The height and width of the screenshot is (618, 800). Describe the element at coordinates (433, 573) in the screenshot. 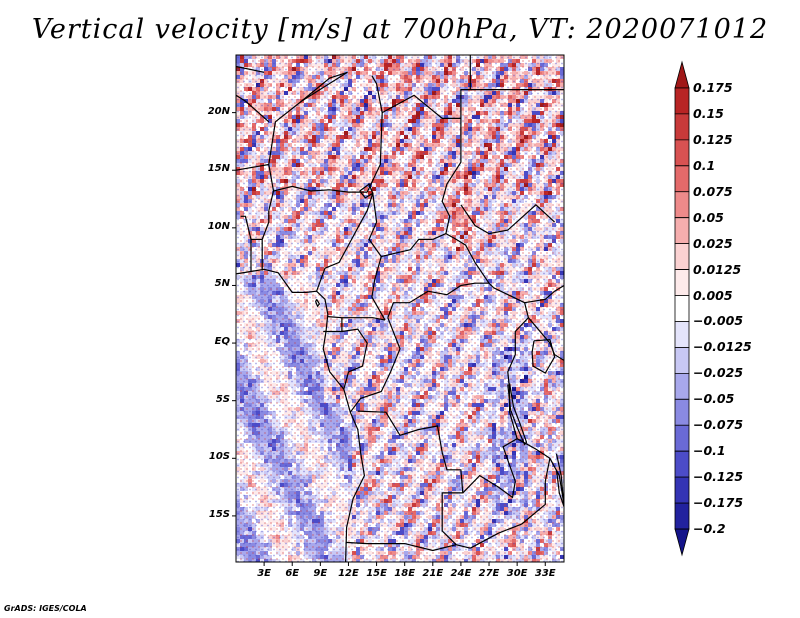

I see `lon-label: 21E` at that location.